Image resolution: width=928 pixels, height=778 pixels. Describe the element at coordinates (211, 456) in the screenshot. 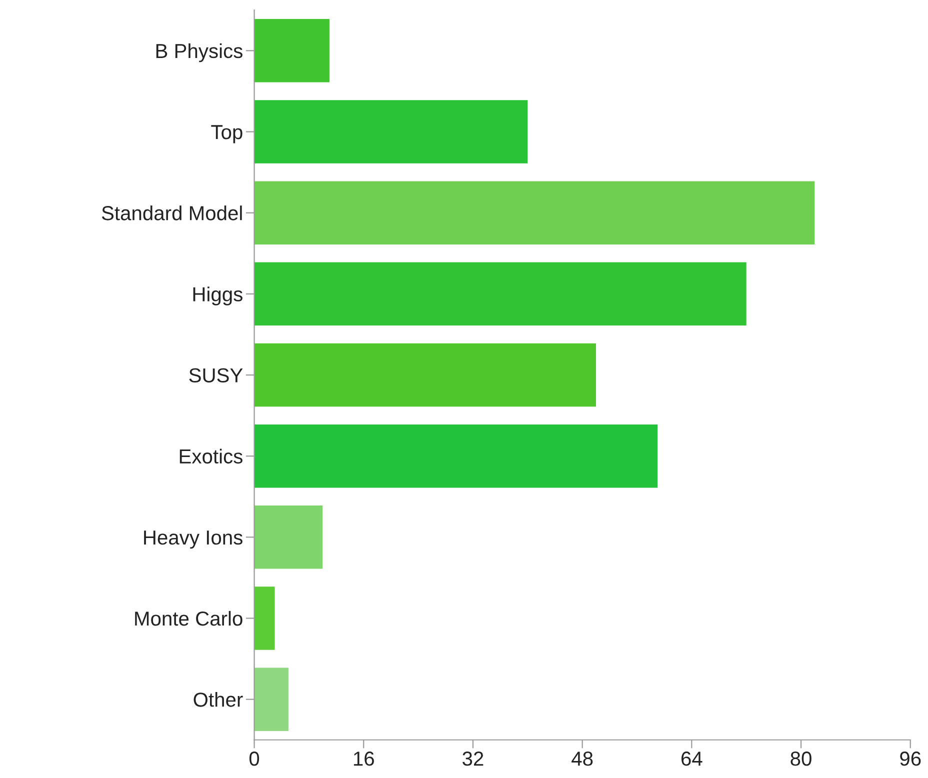

I see `y-tick-label: Exotics` at that location.